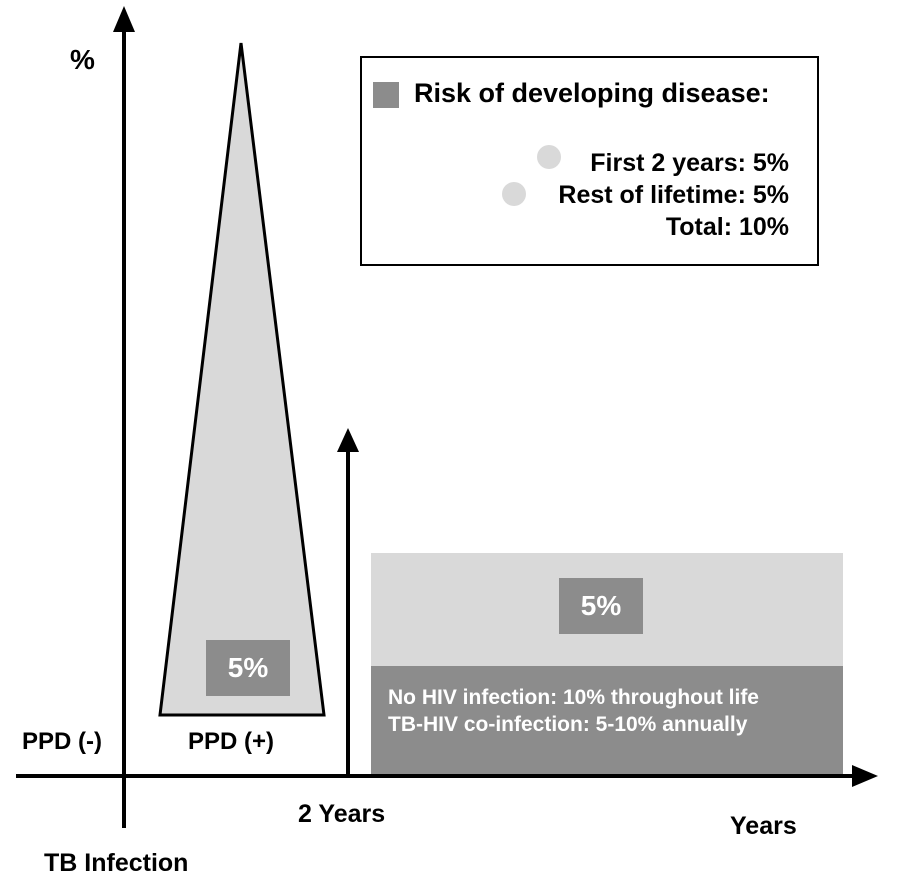  What do you see at coordinates (689, 163) in the screenshot?
I see `legend-row-first-years: First 2 years: 5%` at bounding box center [689, 163].